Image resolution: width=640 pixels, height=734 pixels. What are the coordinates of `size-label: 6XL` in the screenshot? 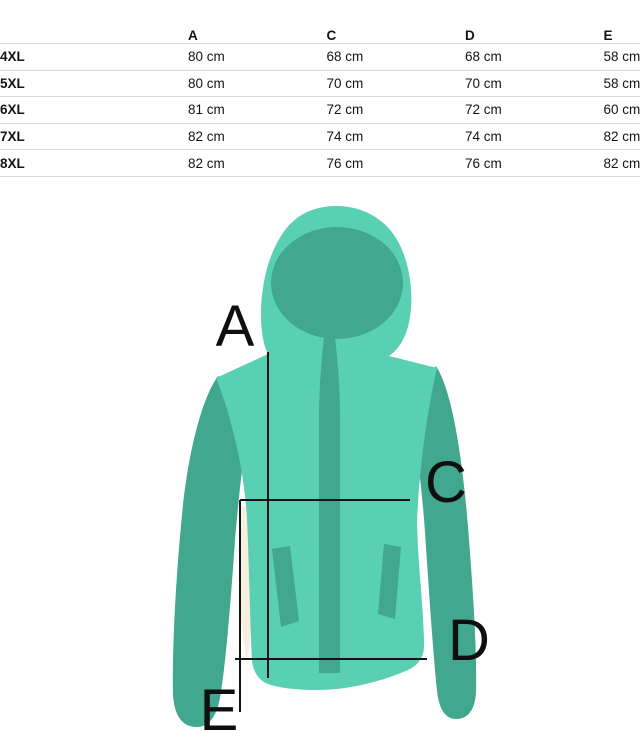 It's located at (12, 110).